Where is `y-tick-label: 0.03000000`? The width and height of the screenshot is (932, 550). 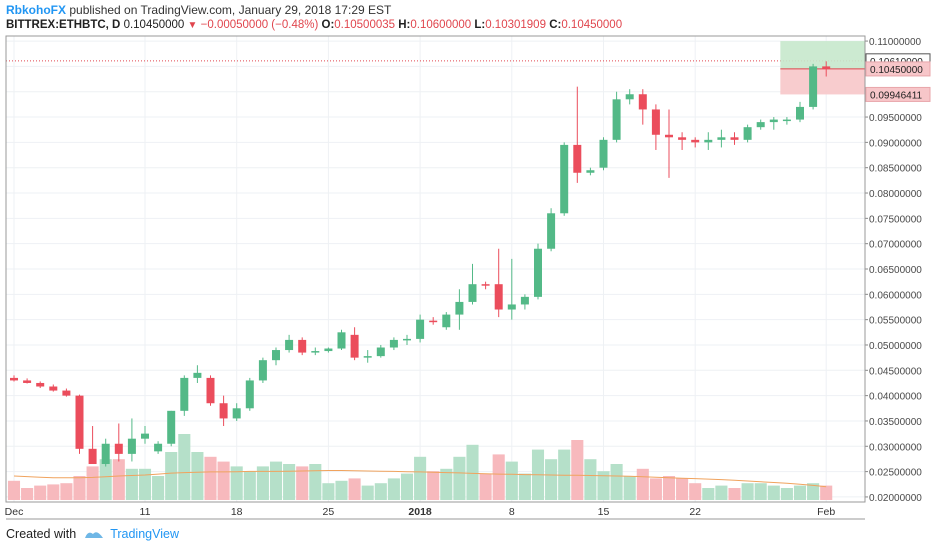
y-tick-label: 0.03000000 is located at coordinates (895, 447).